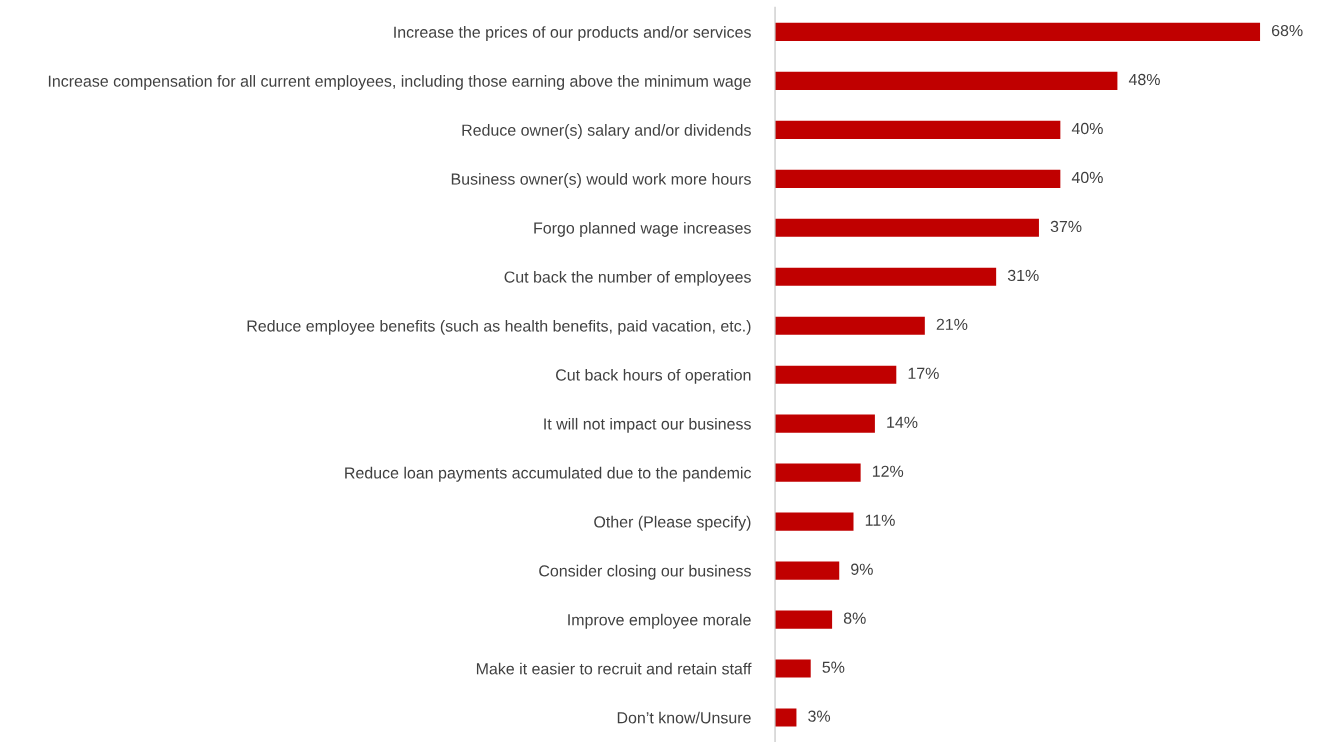  What do you see at coordinates (684, 717) in the screenshot?
I see `y-tick-label: Don’t know/Unsure` at bounding box center [684, 717].